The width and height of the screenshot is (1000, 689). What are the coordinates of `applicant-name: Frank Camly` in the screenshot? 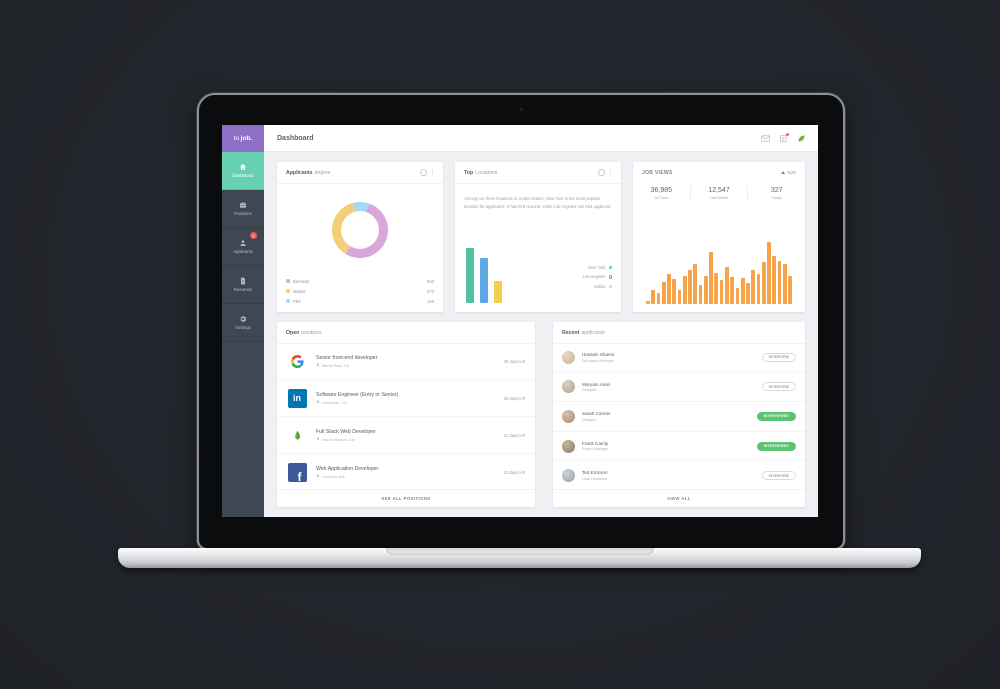 It's located at (595, 443).